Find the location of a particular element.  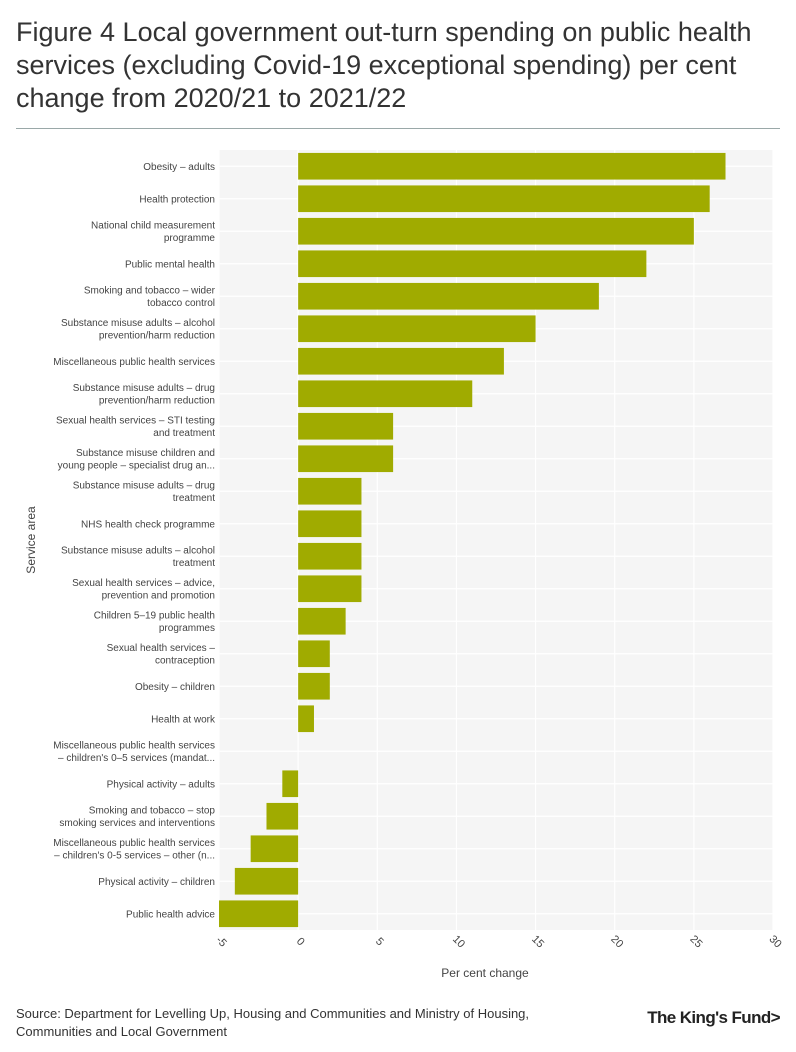

category-label: Health at work is located at coordinates (183, 719).